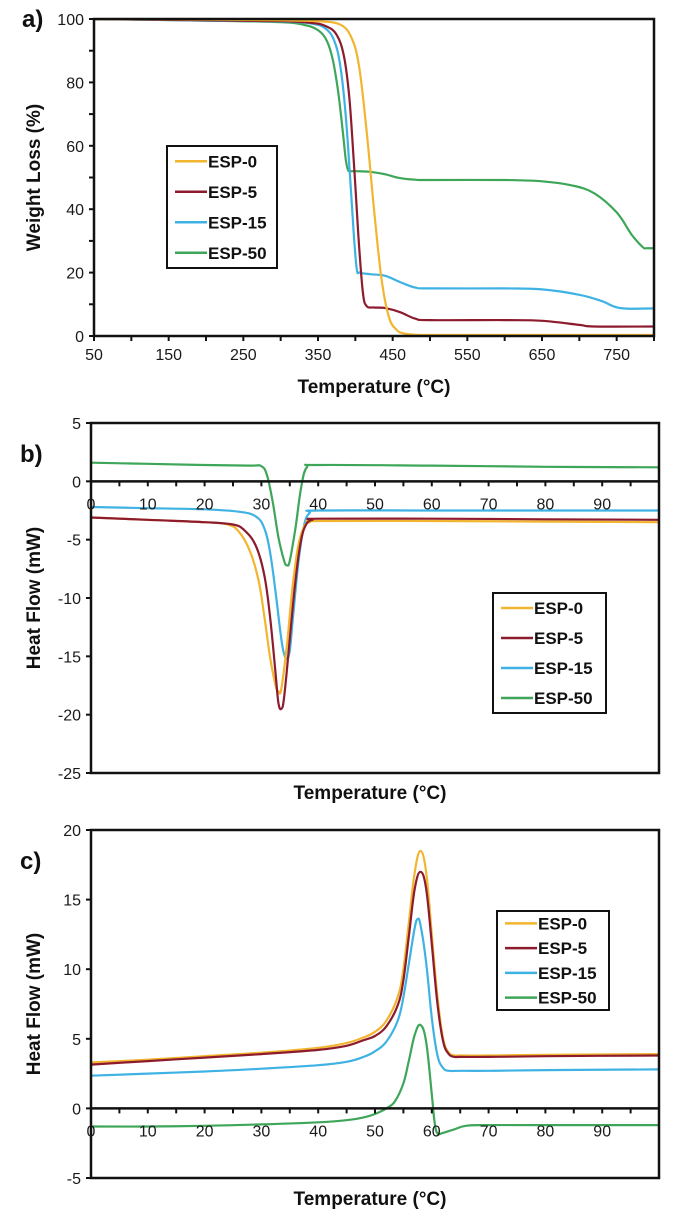 Image resolution: width=682 pixels, height=1214 pixels. What do you see at coordinates (75, 83) in the screenshot?
I see `y-tick-label: 80` at bounding box center [75, 83].